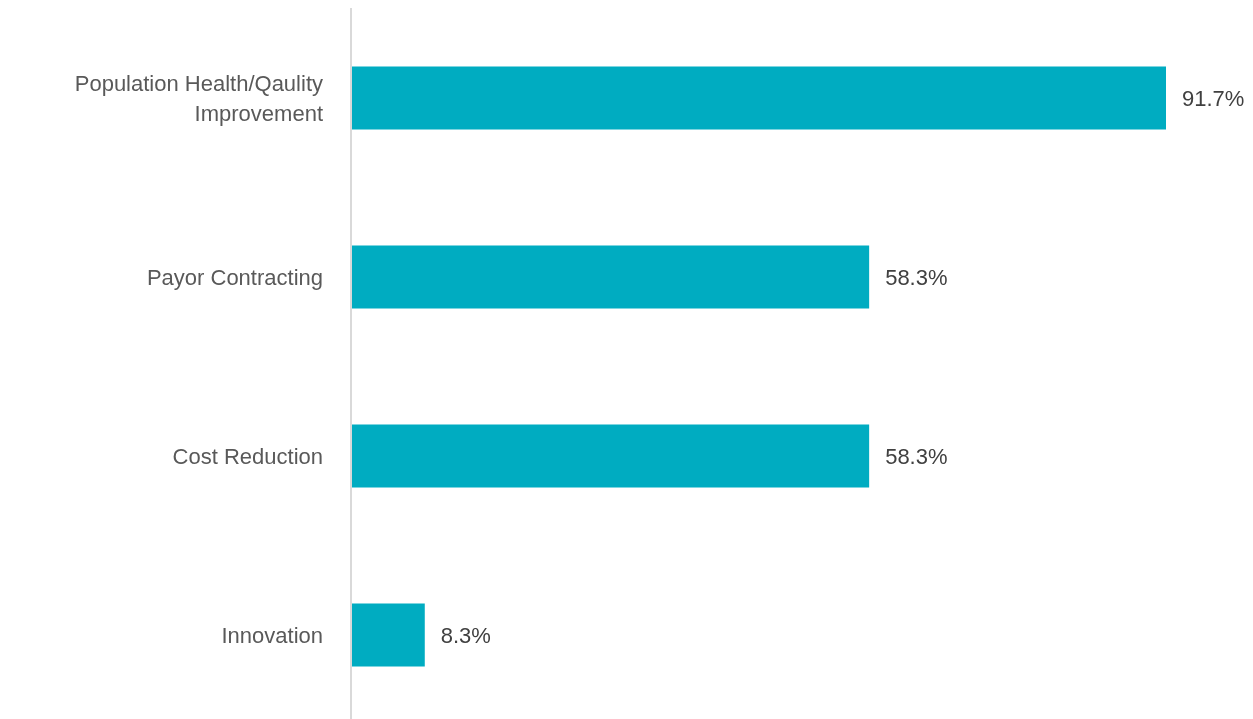 This screenshot has height=719, width=1253. I want to click on y-tick-label: Cost Reduction, so click(247, 456).